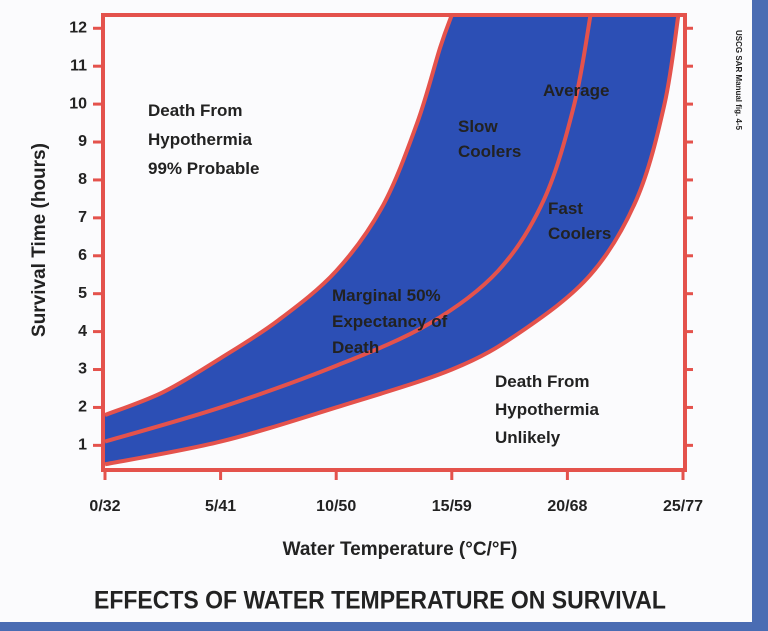 The image size is (768, 631). I want to click on y-tick-label: 1, so click(82, 445).